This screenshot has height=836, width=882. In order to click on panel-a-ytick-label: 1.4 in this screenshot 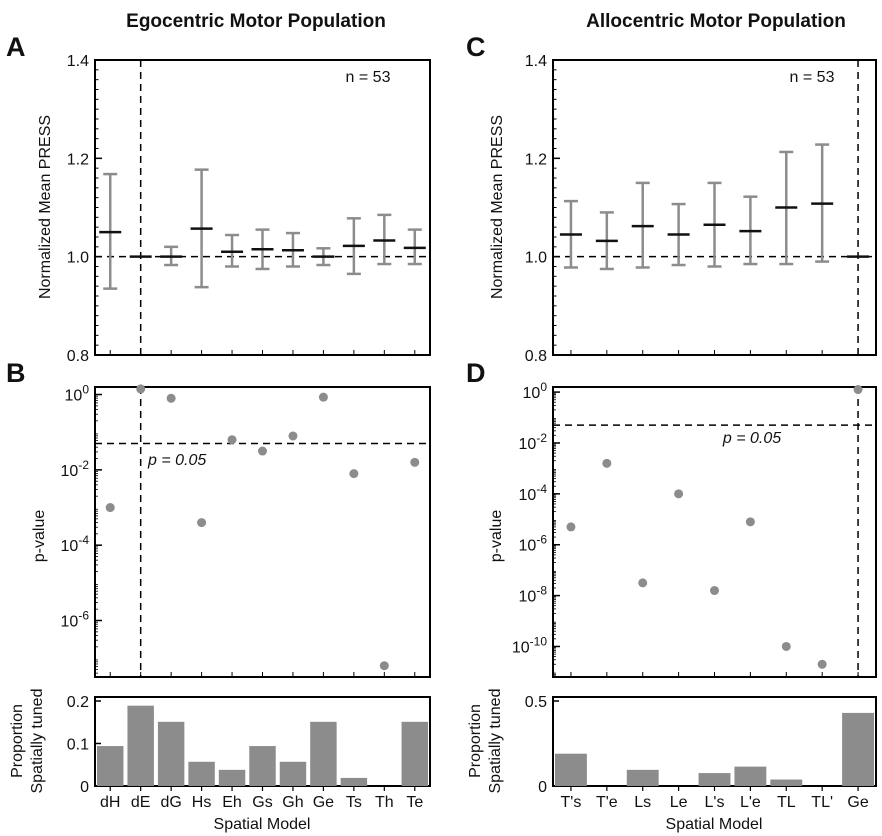, I will do `click(78, 61)`.